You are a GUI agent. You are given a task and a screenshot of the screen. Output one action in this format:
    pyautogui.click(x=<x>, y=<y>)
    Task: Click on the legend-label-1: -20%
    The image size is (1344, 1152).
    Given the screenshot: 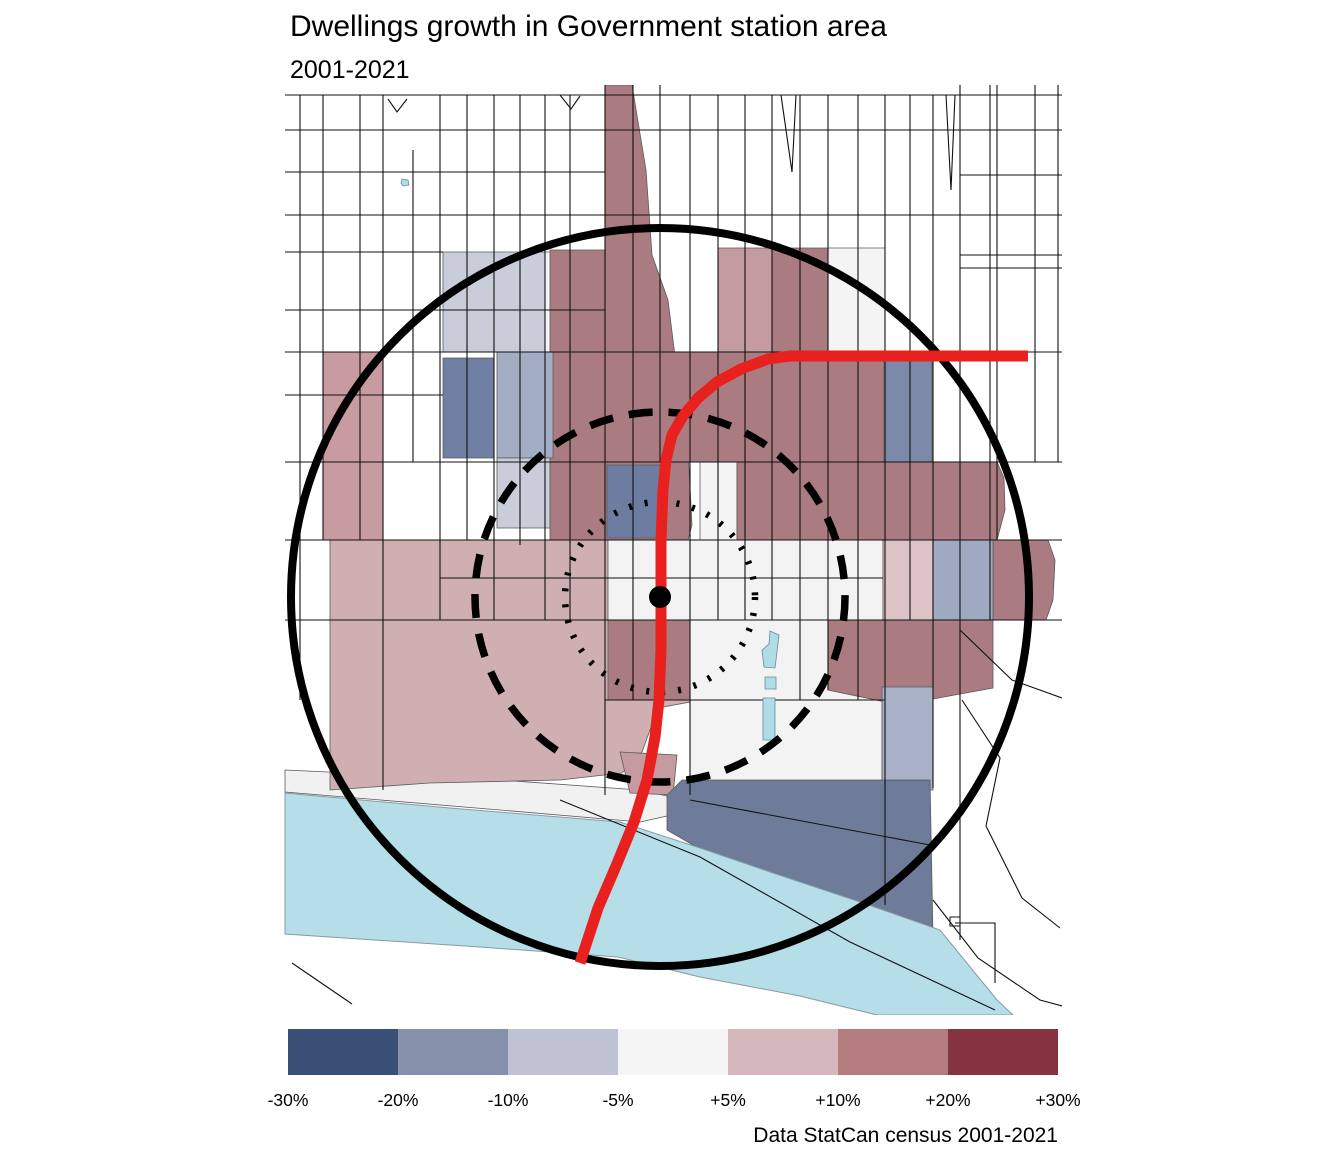 What is the action you would take?
    pyautogui.click(x=398, y=1100)
    